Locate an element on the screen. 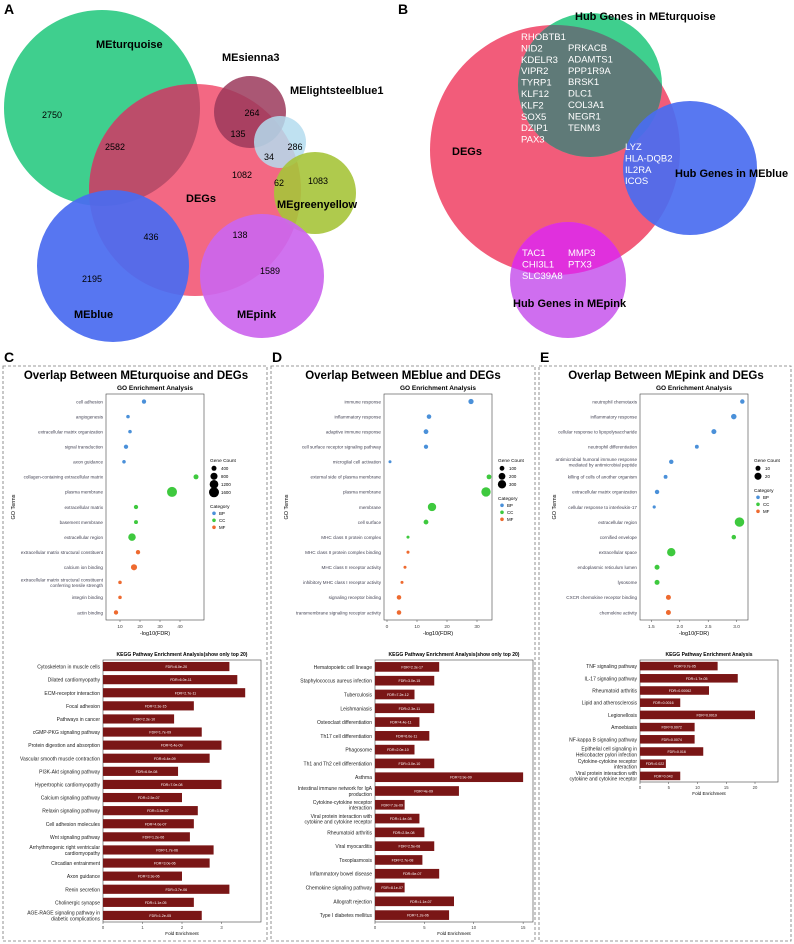 This screenshot has height=944, width=794. kegg-term-line: ECM-receptor interaction is located at coordinates (72, 694).